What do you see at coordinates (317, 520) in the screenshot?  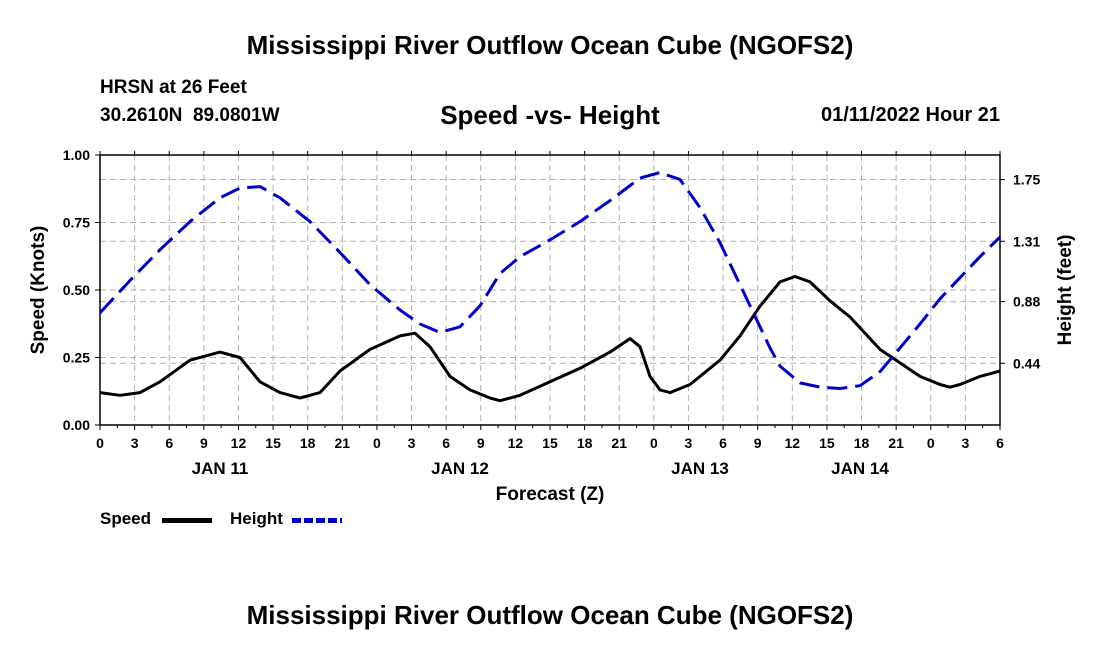 I see `legend-height-swatch` at bounding box center [317, 520].